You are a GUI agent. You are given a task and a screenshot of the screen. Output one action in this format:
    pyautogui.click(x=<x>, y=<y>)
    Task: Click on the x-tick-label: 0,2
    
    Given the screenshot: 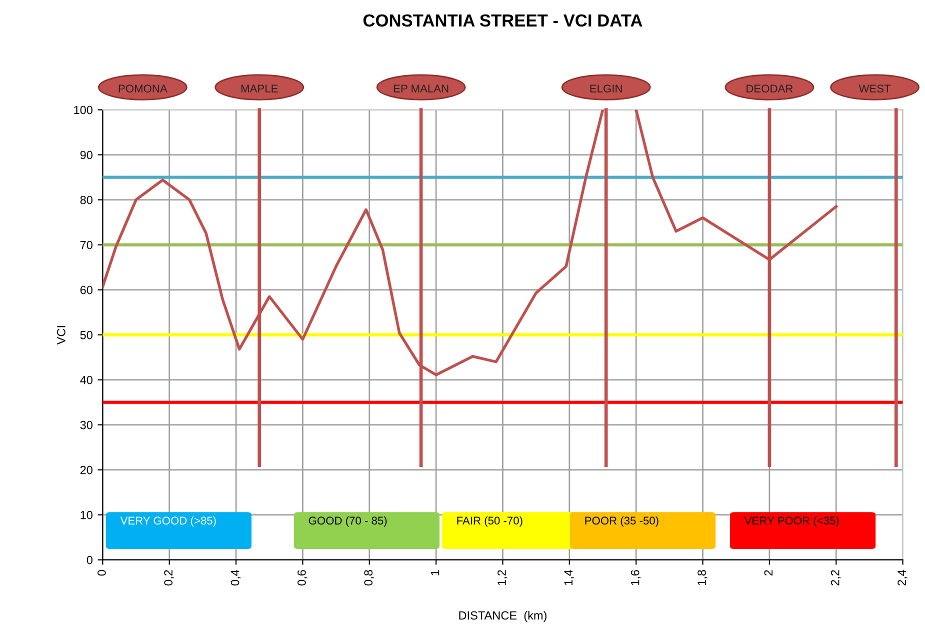 What is the action you would take?
    pyautogui.click(x=169, y=578)
    